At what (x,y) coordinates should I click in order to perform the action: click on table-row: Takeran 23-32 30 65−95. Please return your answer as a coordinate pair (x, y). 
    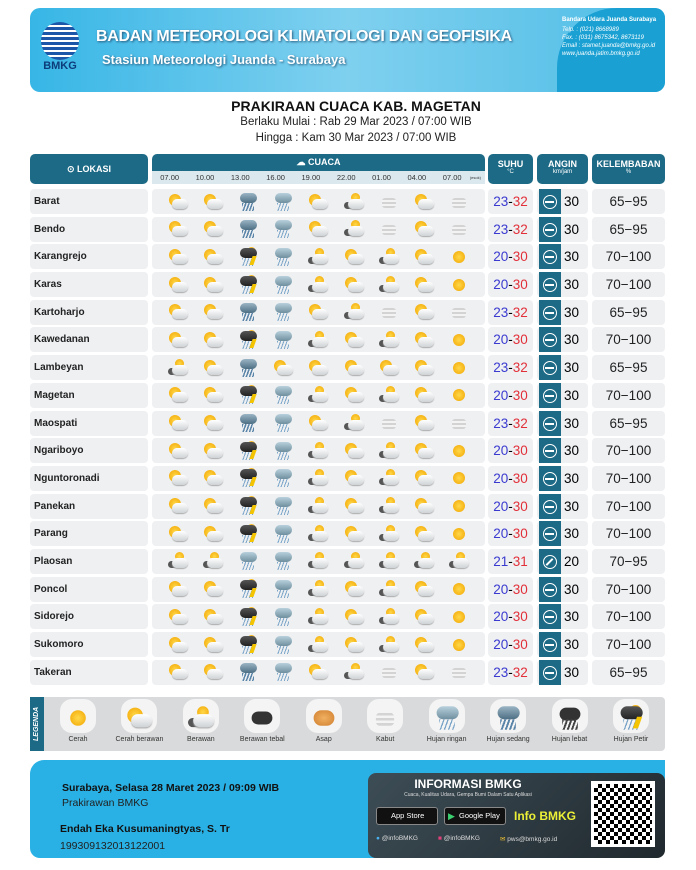
    Looking at the image, I should click on (347, 672).